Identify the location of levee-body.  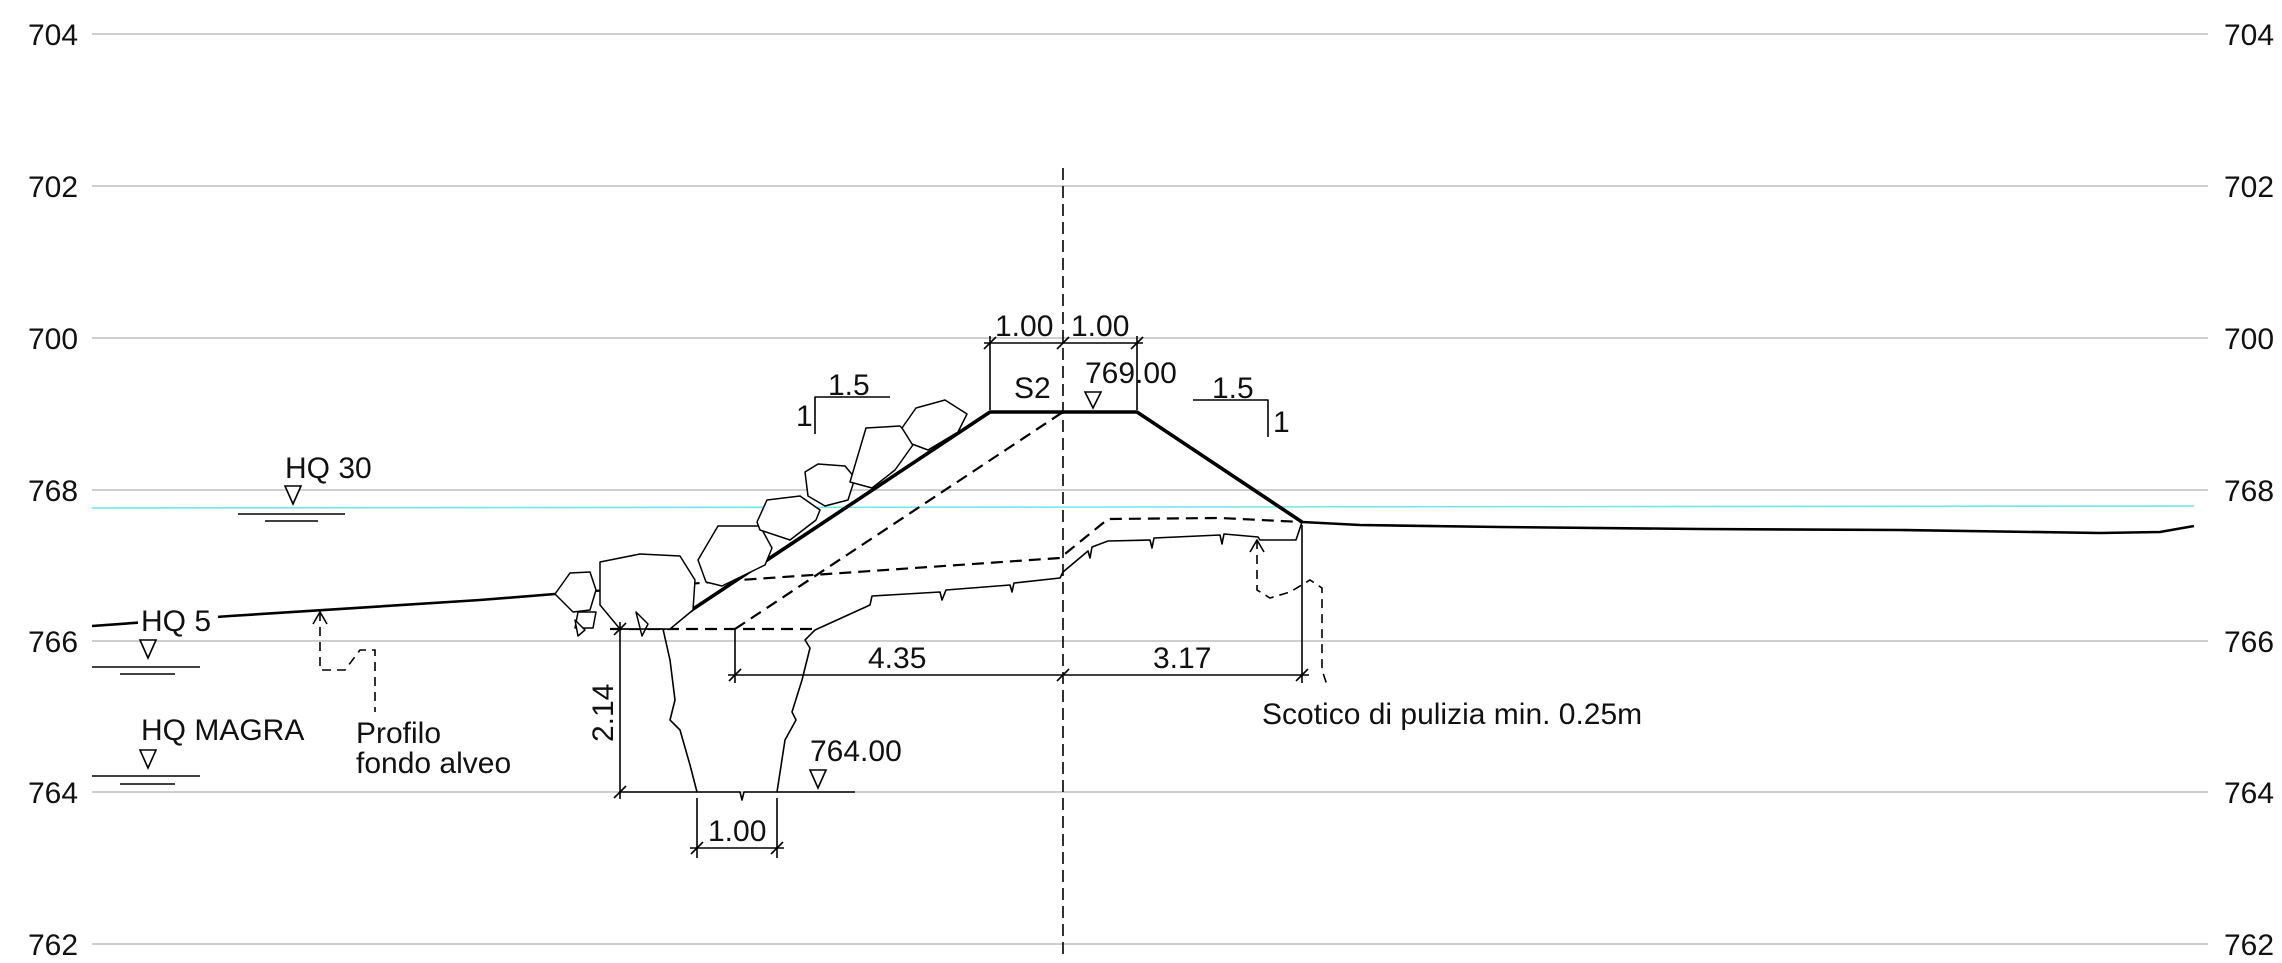
(982, 520).